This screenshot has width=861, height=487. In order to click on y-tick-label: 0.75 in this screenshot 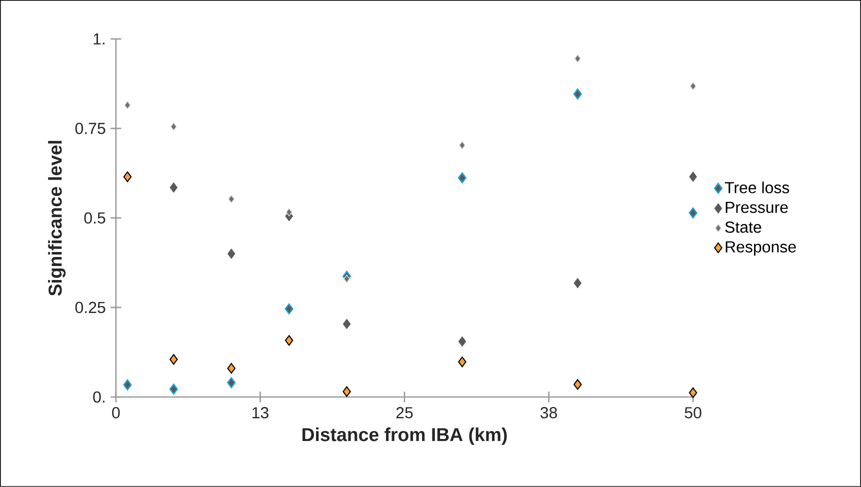, I will do `click(90, 128)`.